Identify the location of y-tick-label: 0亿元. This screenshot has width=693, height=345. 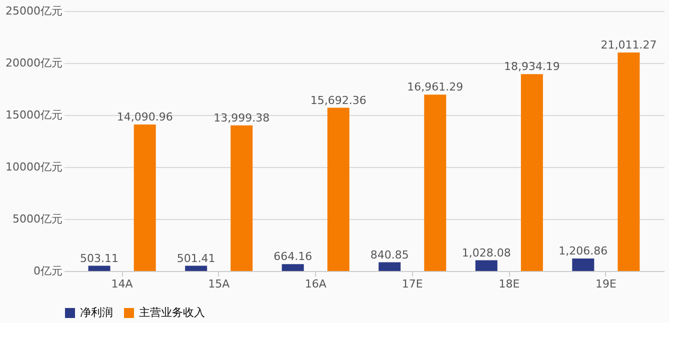
(48, 271).